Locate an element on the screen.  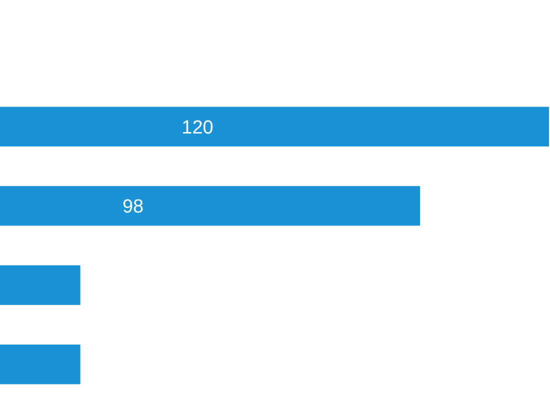
data-label: 98 is located at coordinates (133, 207).